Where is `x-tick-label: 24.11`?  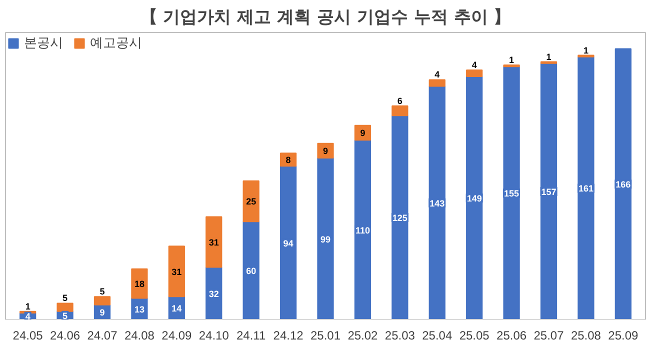
x-tick-label: 24.11 is located at coordinates (251, 335).